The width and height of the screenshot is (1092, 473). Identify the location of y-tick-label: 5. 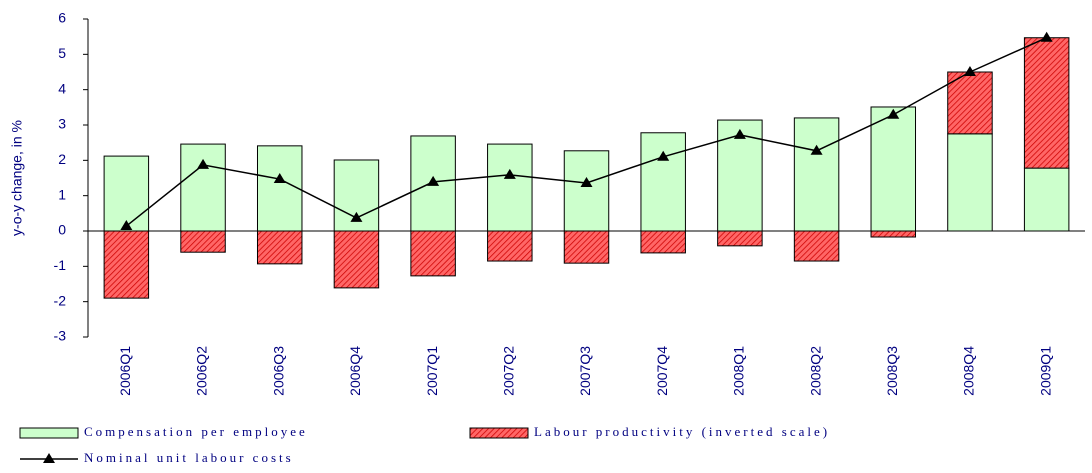
(62, 53).